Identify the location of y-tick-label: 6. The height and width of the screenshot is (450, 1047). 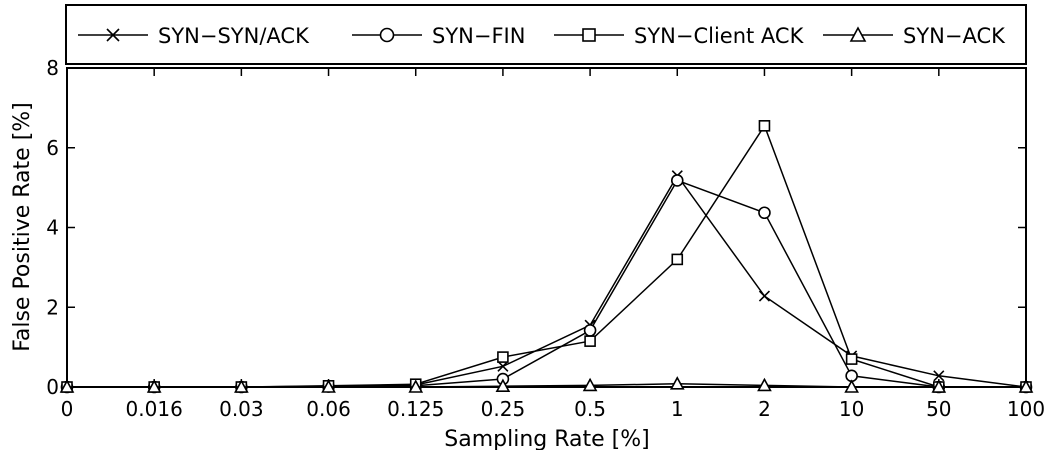
(52, 148).